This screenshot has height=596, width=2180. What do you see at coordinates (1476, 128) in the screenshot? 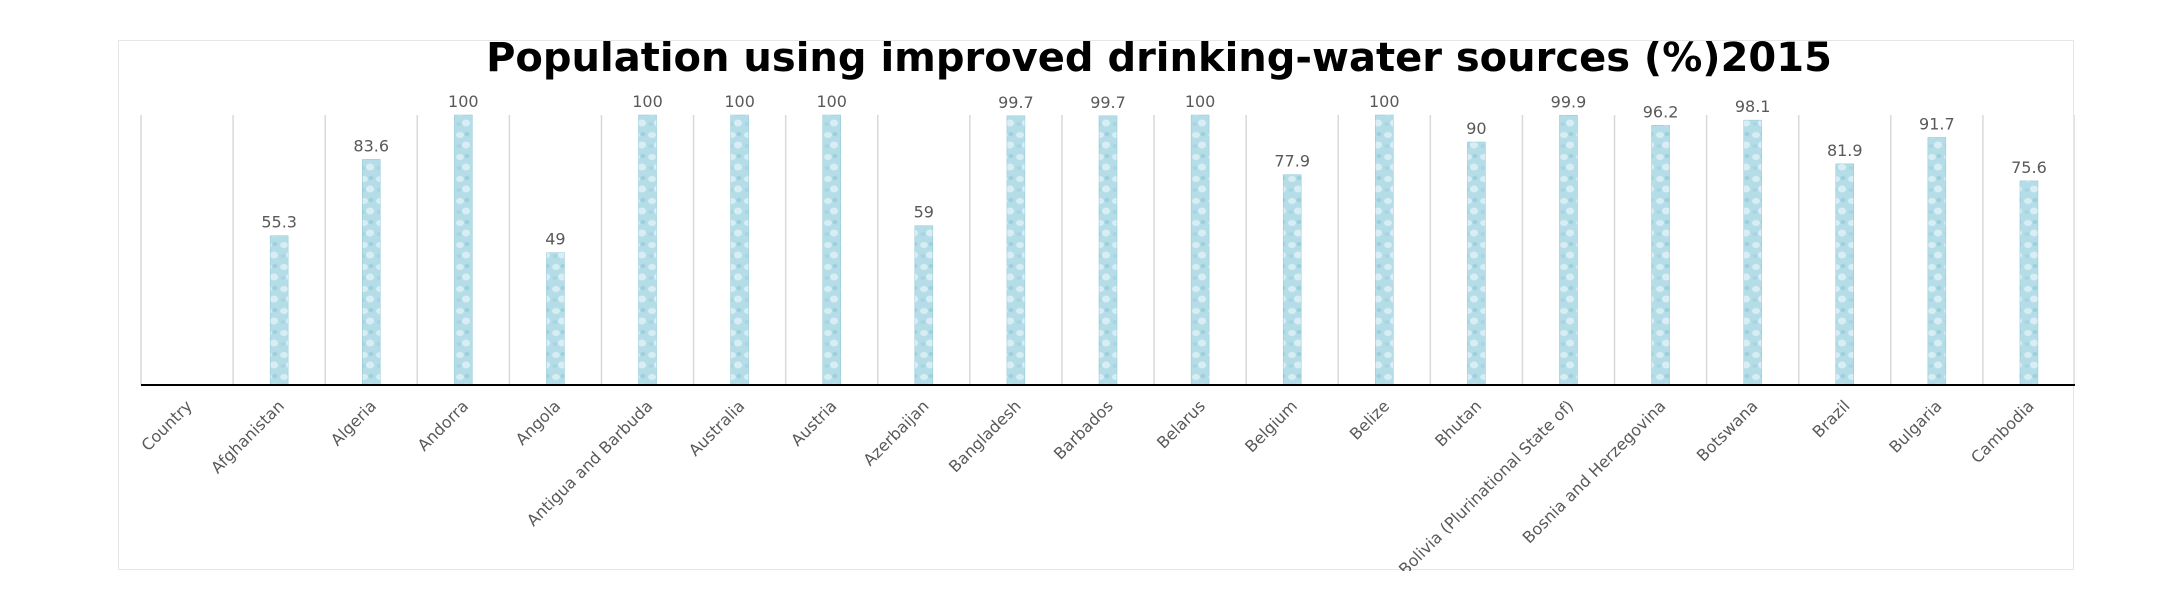
I see `data-label: 90` at bounding box center [1476, 128].